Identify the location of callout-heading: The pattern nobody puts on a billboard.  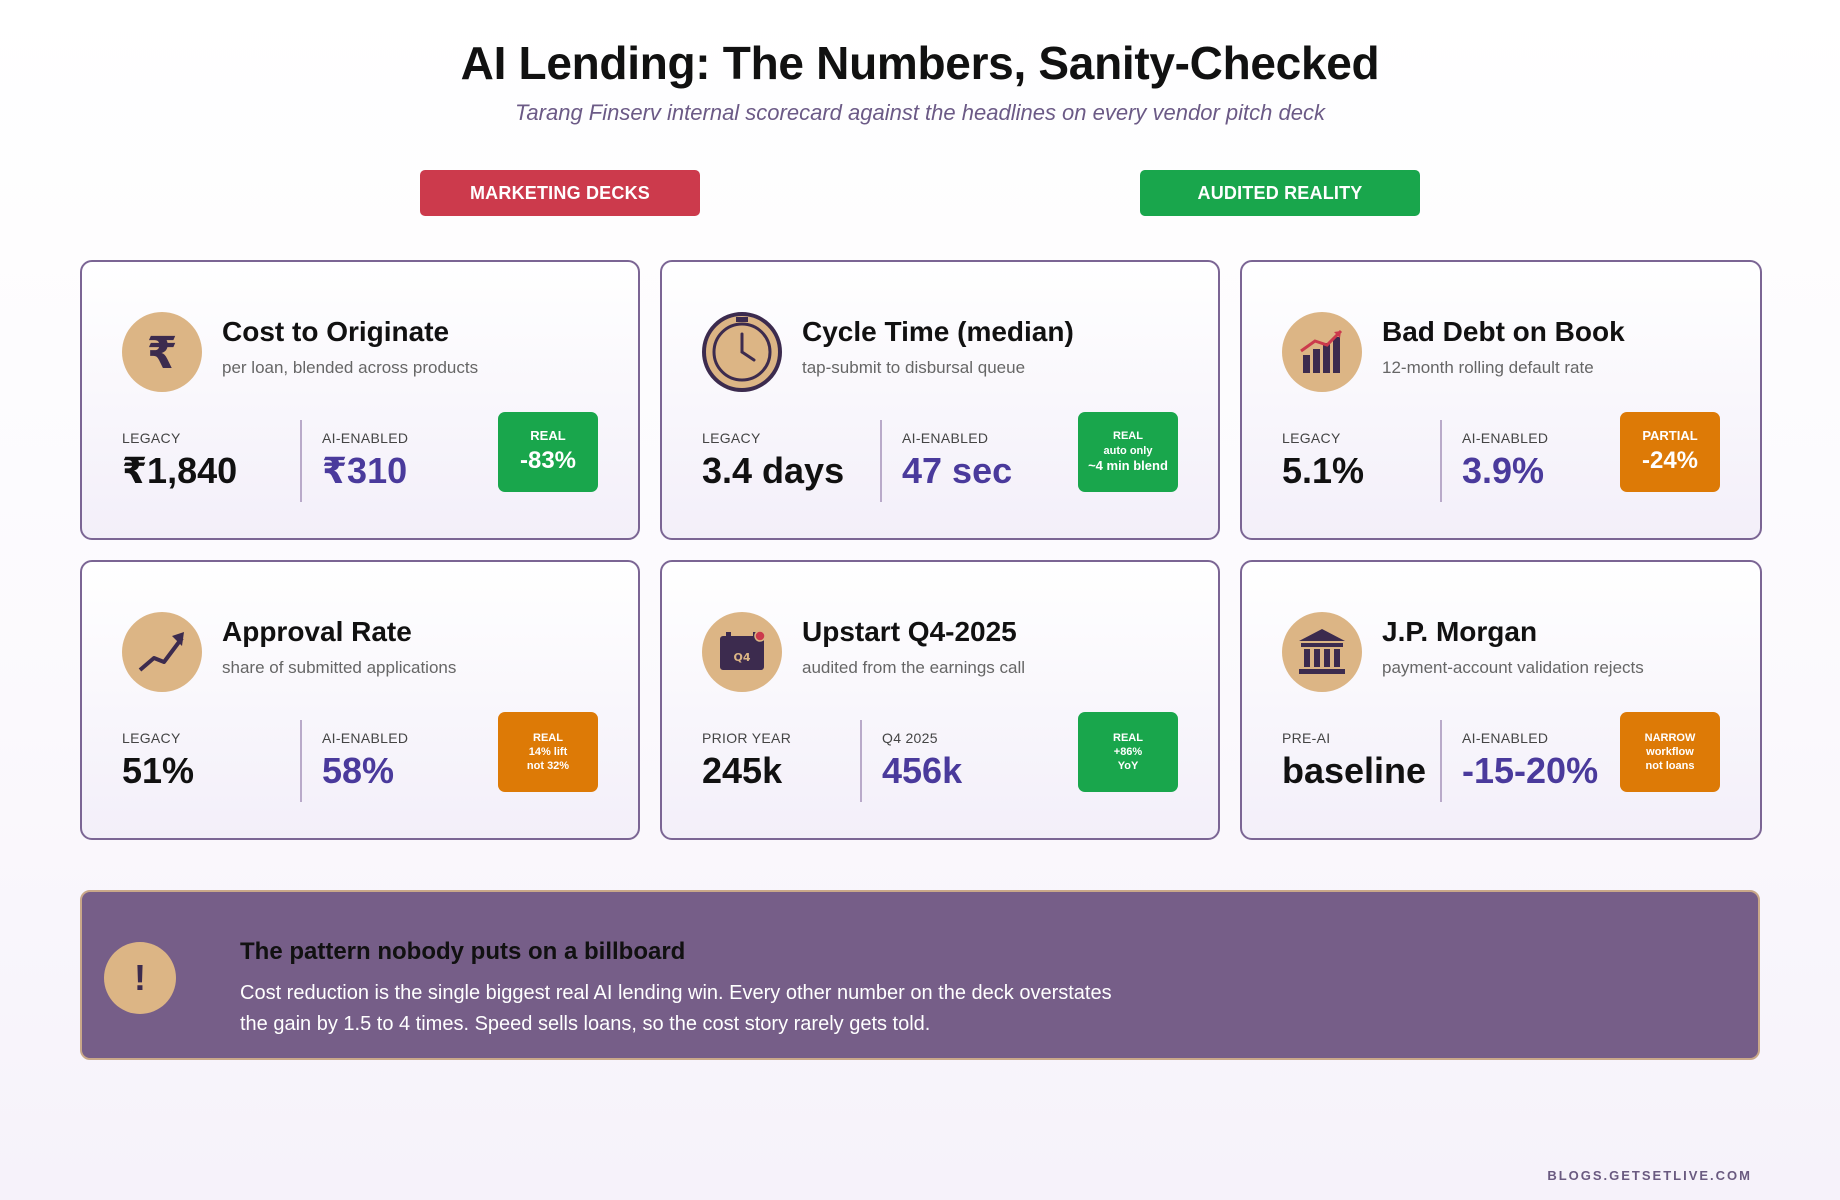
(463, 951).